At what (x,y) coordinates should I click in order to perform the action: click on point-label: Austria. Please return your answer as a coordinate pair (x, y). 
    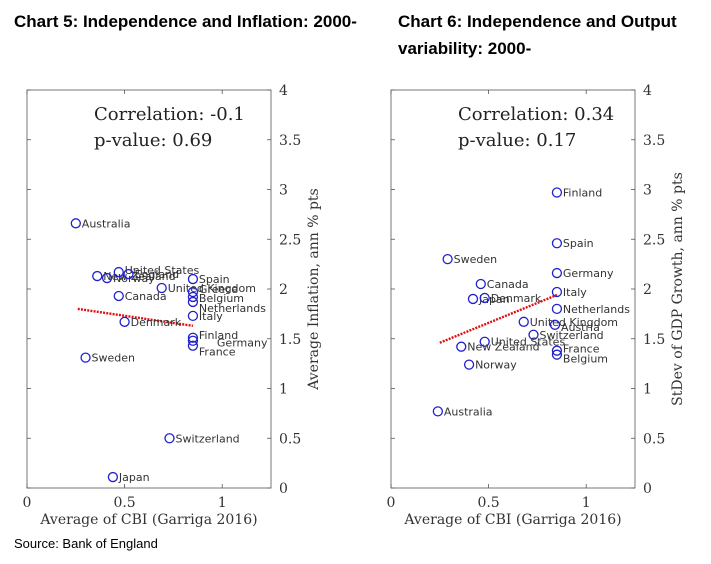
    Looking at the image, I should click on (580, 327).